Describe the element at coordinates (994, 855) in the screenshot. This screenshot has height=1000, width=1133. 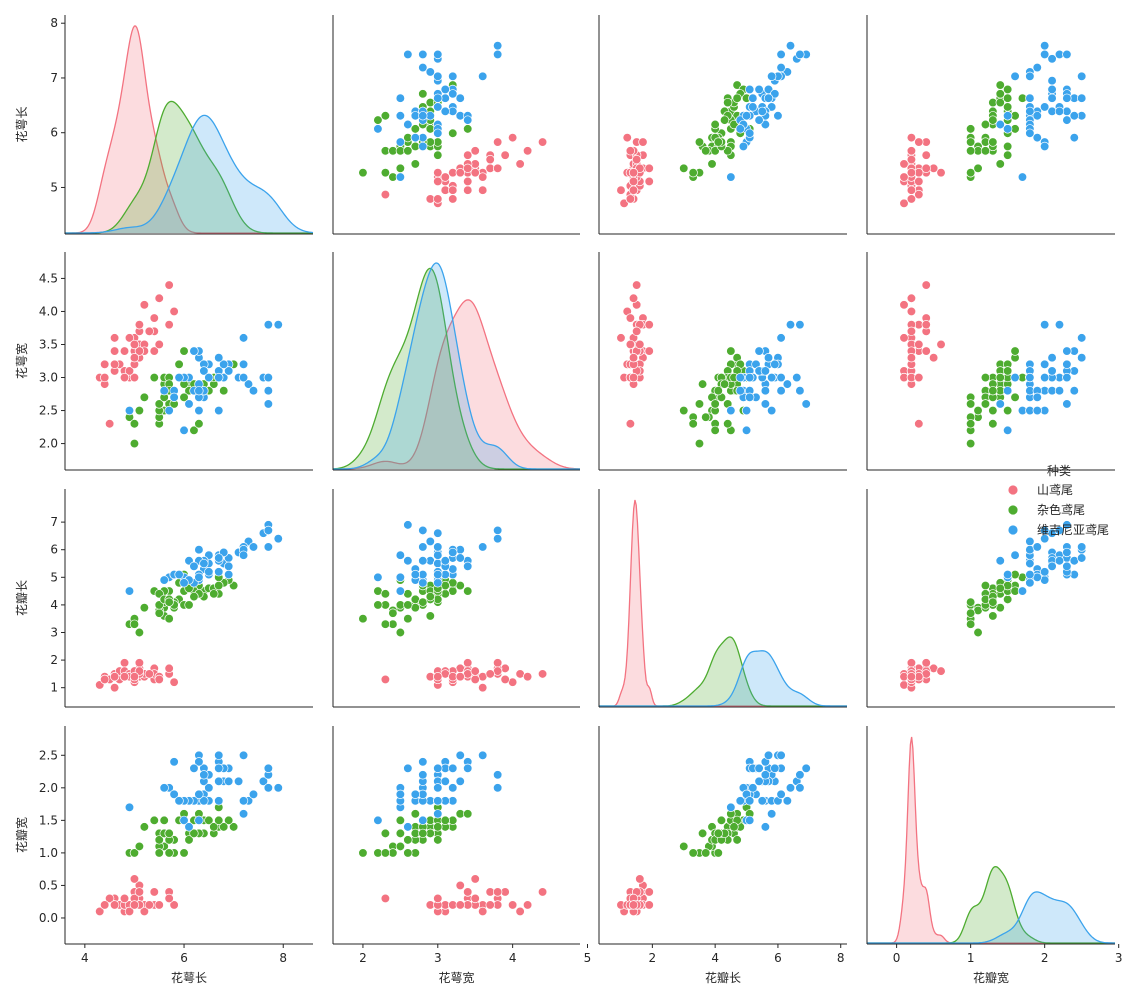
I see `panel-r3-c3: 0 1 2 3 花瓣宽` at that location.